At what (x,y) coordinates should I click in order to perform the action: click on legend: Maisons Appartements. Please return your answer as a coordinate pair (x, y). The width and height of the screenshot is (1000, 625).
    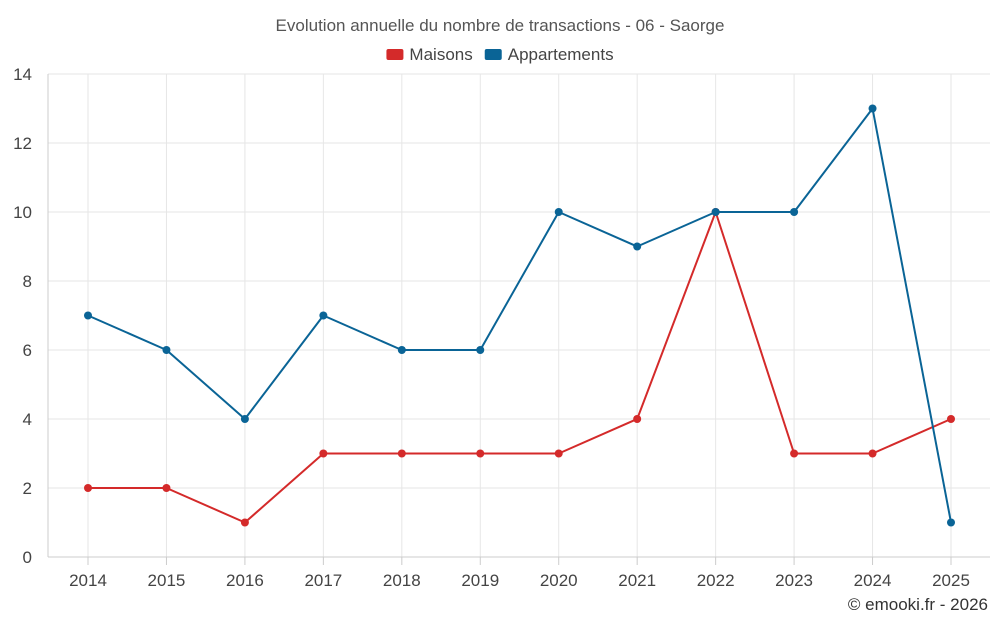
    Looking at the image, I should click on (500, 54).